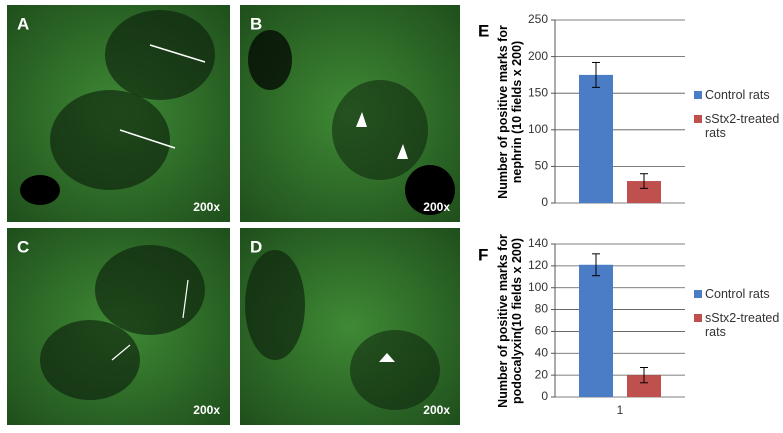 This screenshot has height=433, width=783. What do you see at coordinates (542, 309) in the screenshot?
I see `y-tick-label: 80` at bounding box center [542, 309].